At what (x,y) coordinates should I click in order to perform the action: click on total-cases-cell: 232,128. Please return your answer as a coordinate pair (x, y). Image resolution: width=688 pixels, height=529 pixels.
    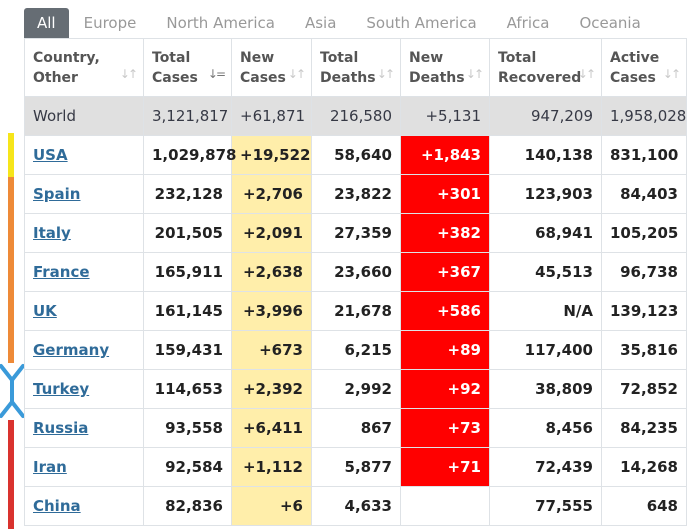
    Looking at the image, I should click on (187, 194).